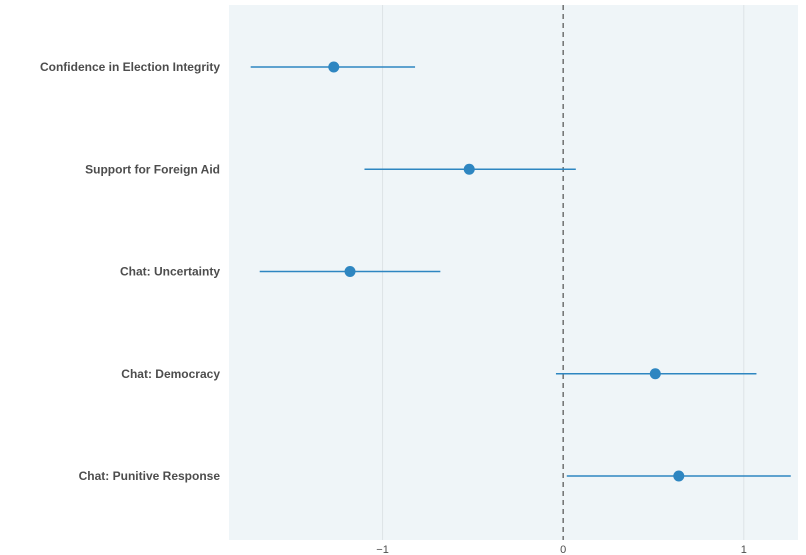  I want to click on x-tick-labels: −1 0 1, so click(561, 549).